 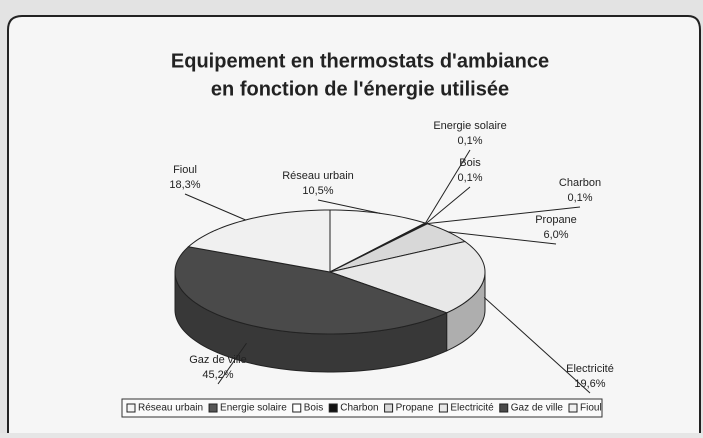 What do you see at coordinates (537, 408) in the screenshot?
I see `legend-label: Gaz de ville` at bounding box center [537, 408].